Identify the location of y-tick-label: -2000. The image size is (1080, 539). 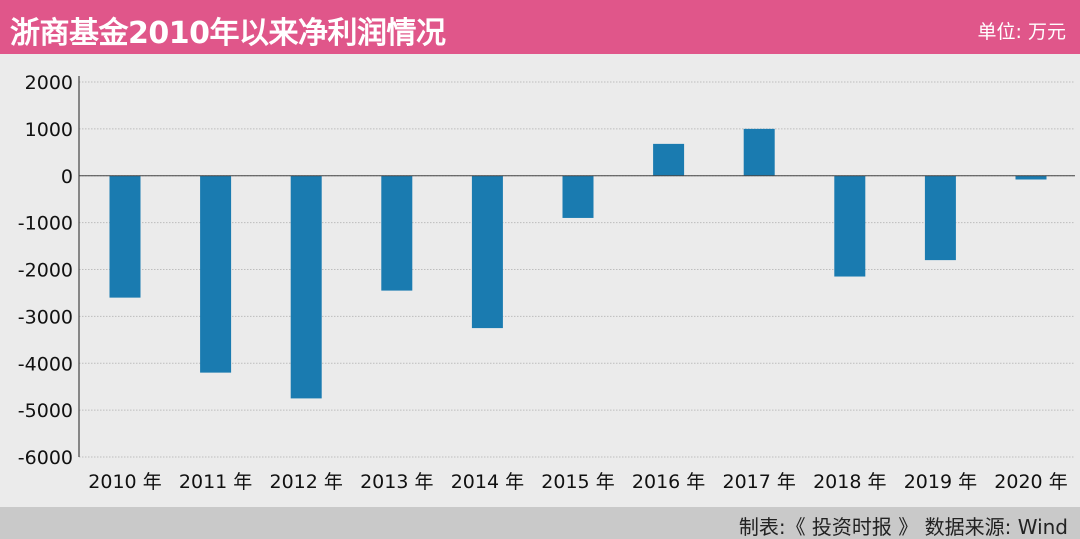
(45, 271).